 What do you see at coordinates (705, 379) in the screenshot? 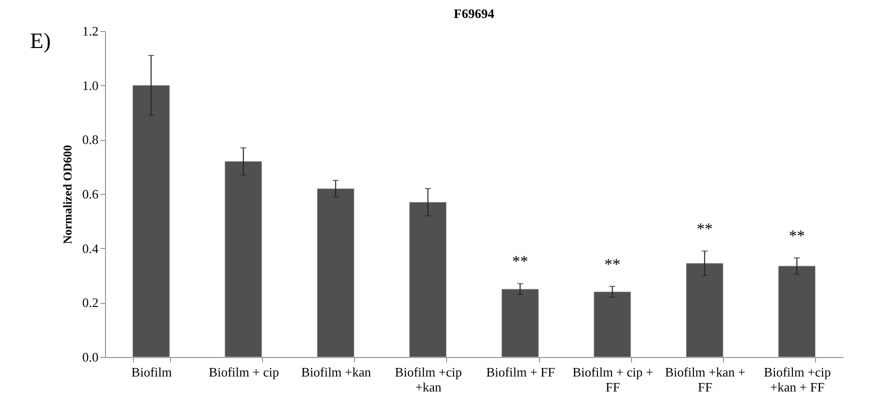
I see `x-tick-label: Biofilm +kan + FF` at bounding box center [705, 379].